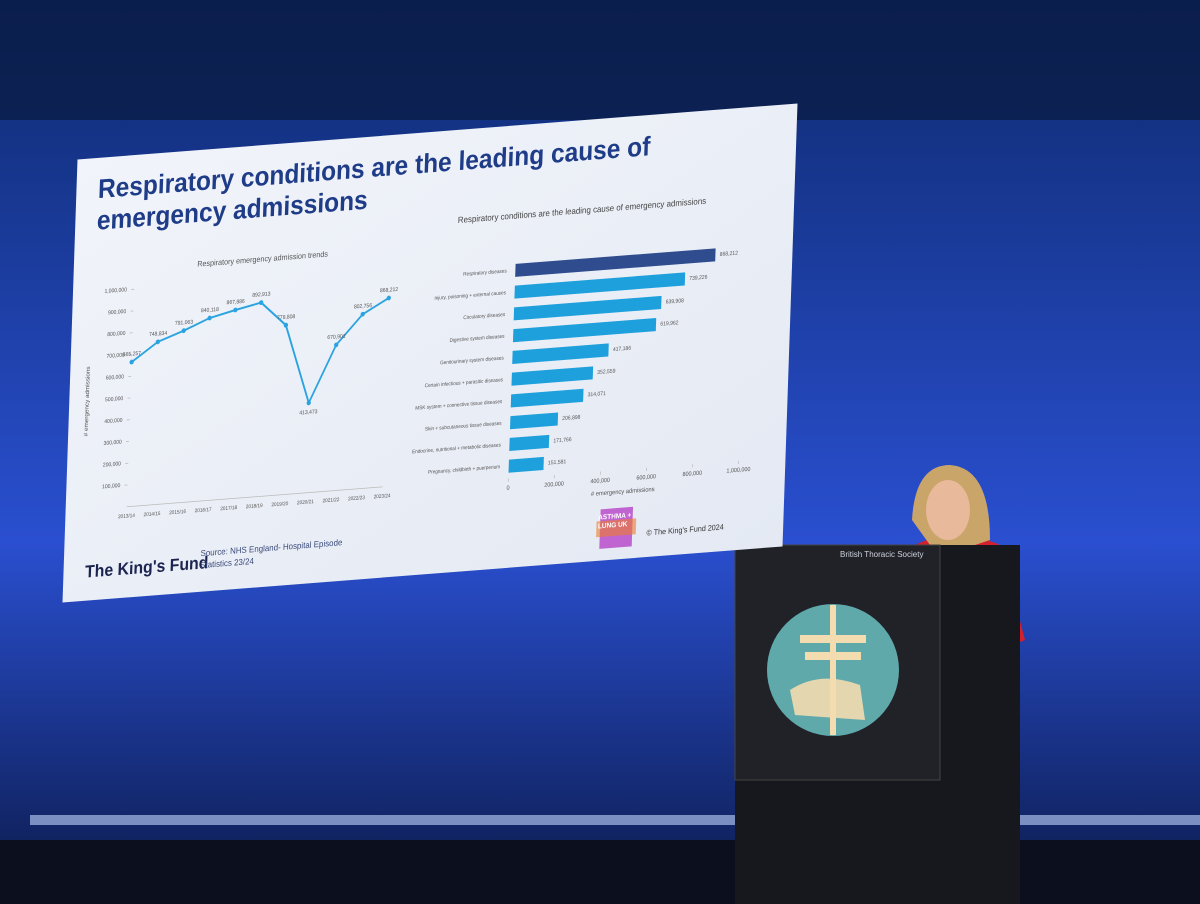 The image size is (1200, 904). What do you see at coordinates (363, 307) in the screenshot?
I see `value-label: 802,756` at bounding box center [363, 307].